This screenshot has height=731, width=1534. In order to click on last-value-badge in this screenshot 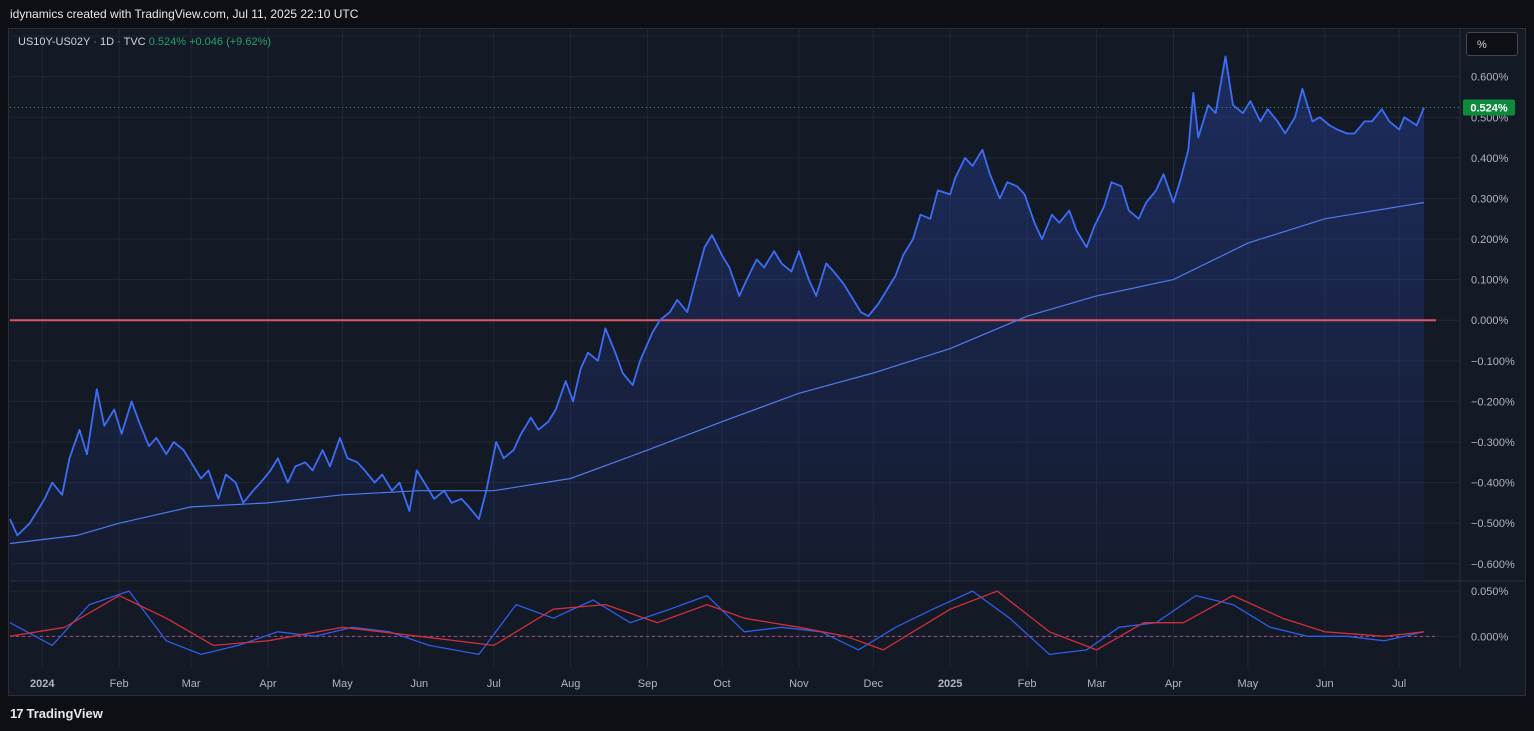, I will do `click(1489, 107)`.